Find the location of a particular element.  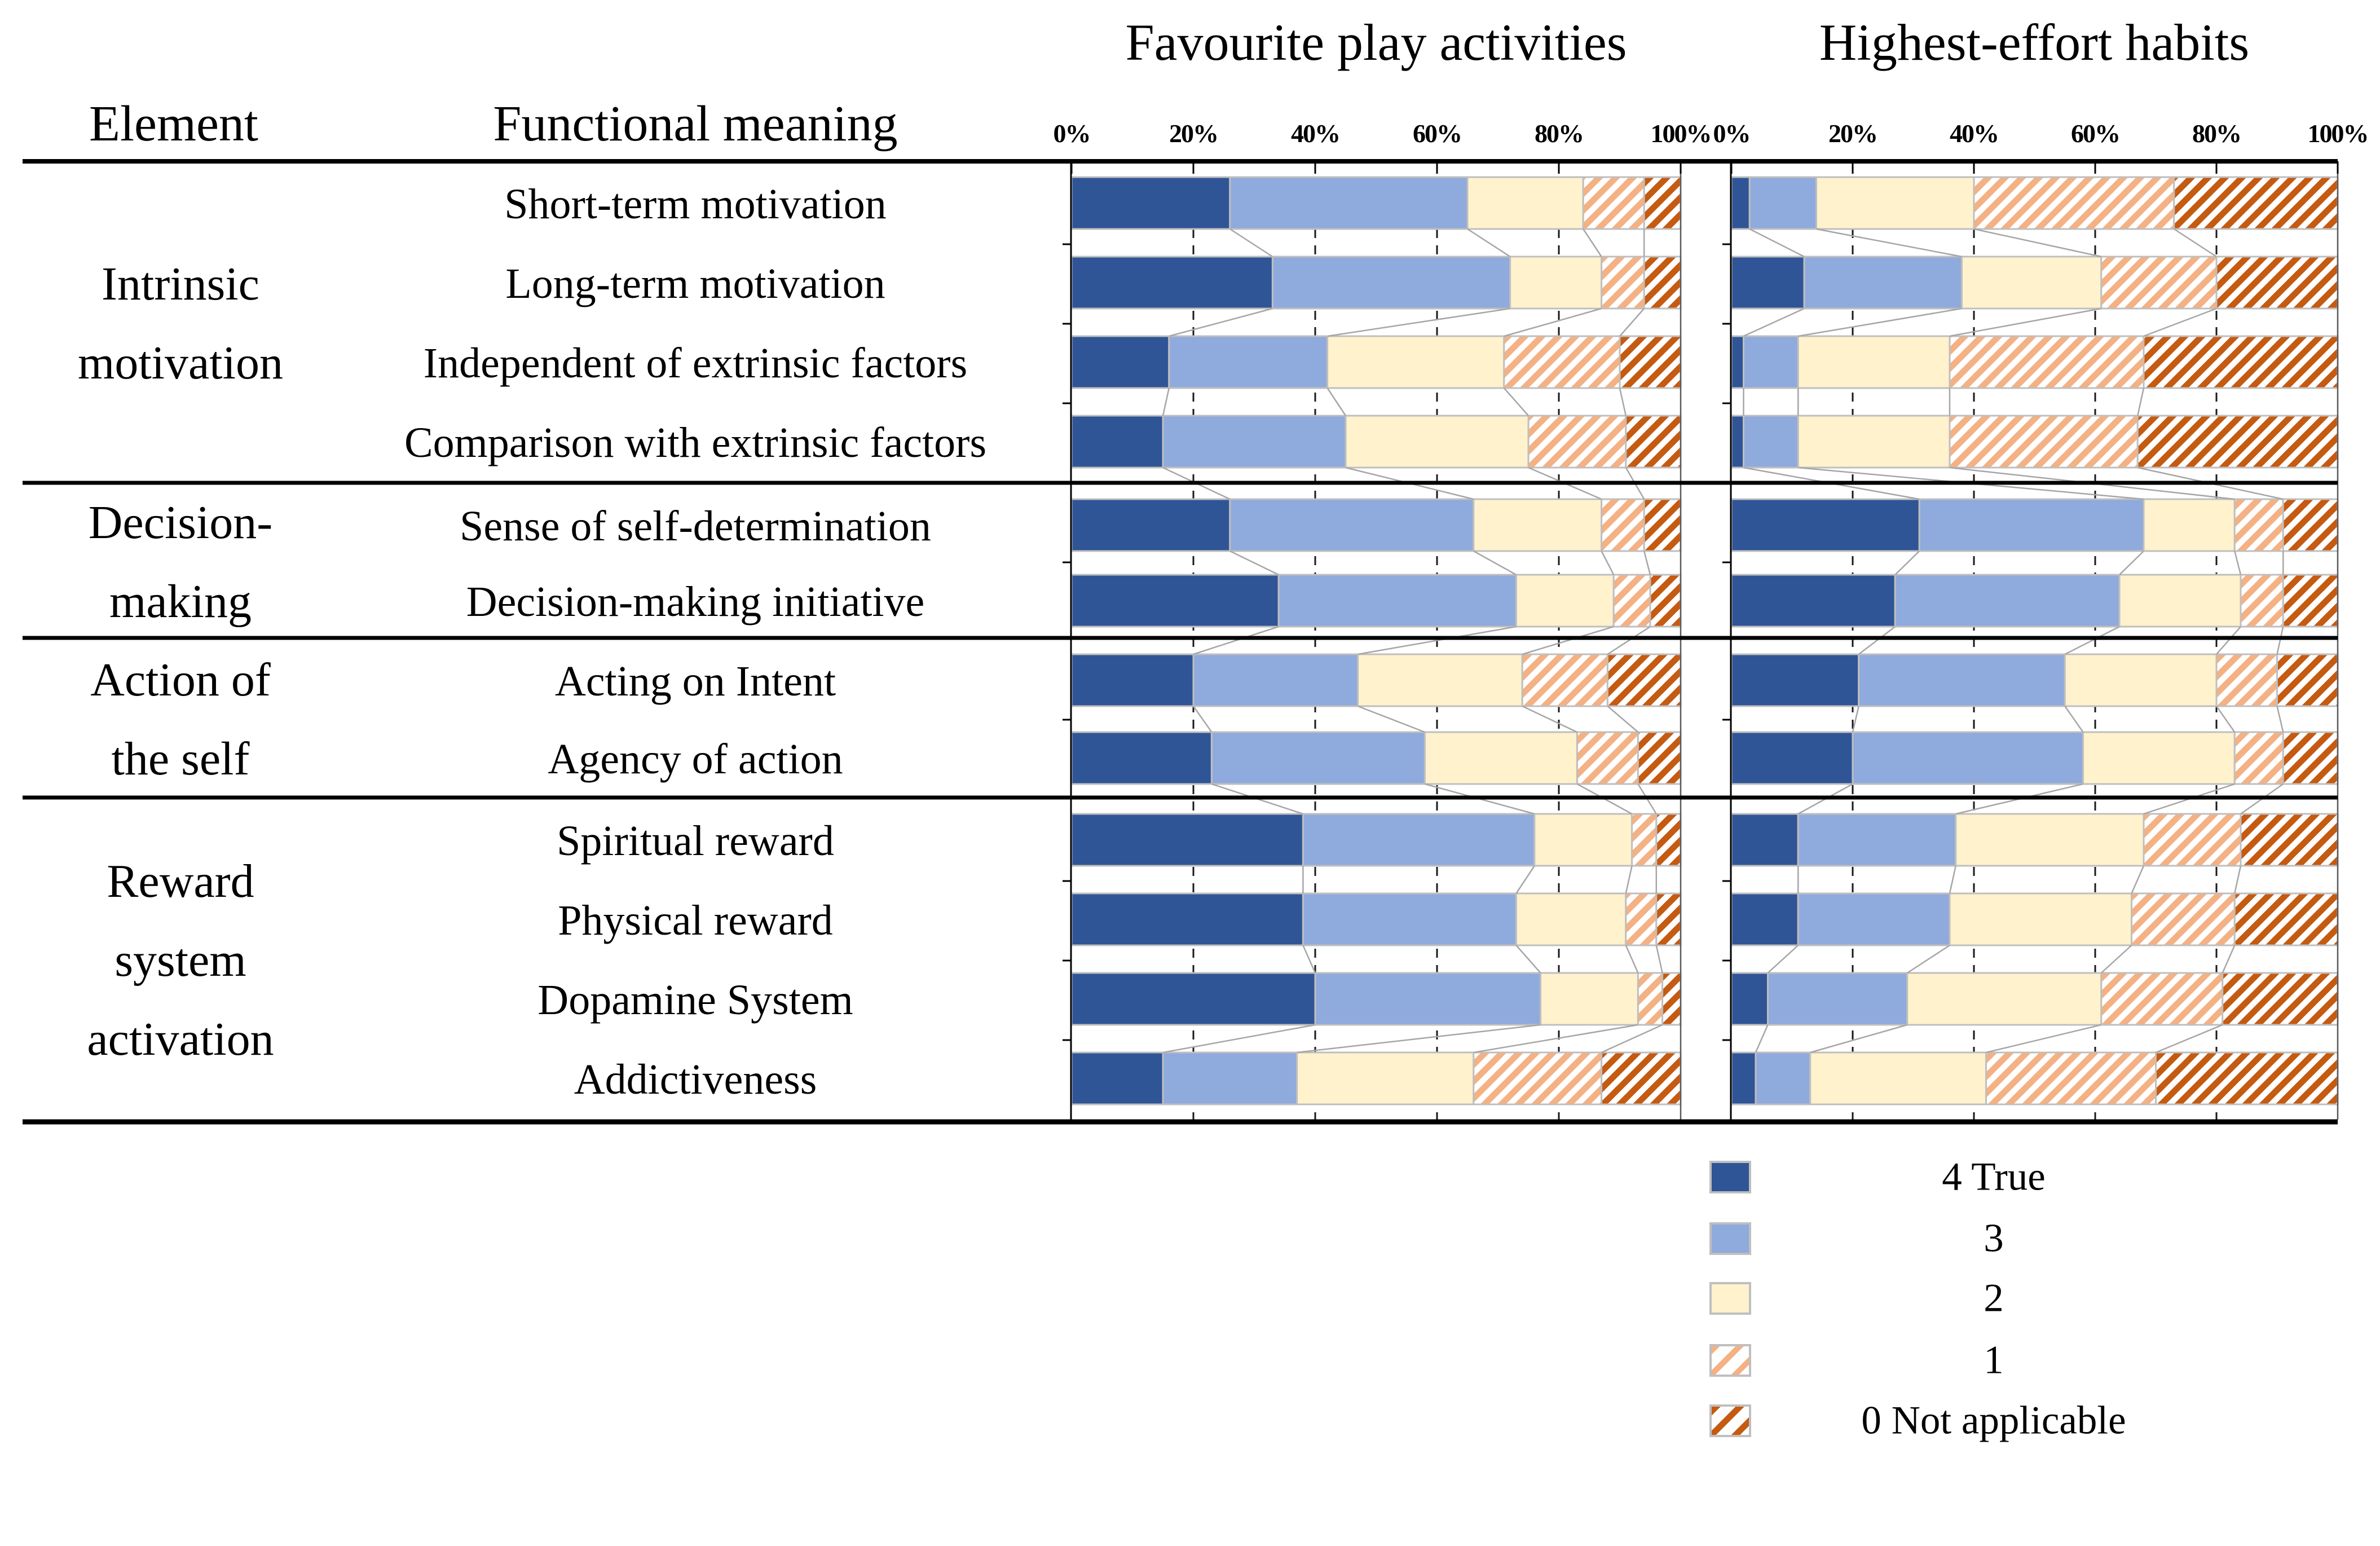

legend-label: 1 is located at coordinates (1994, 1360).